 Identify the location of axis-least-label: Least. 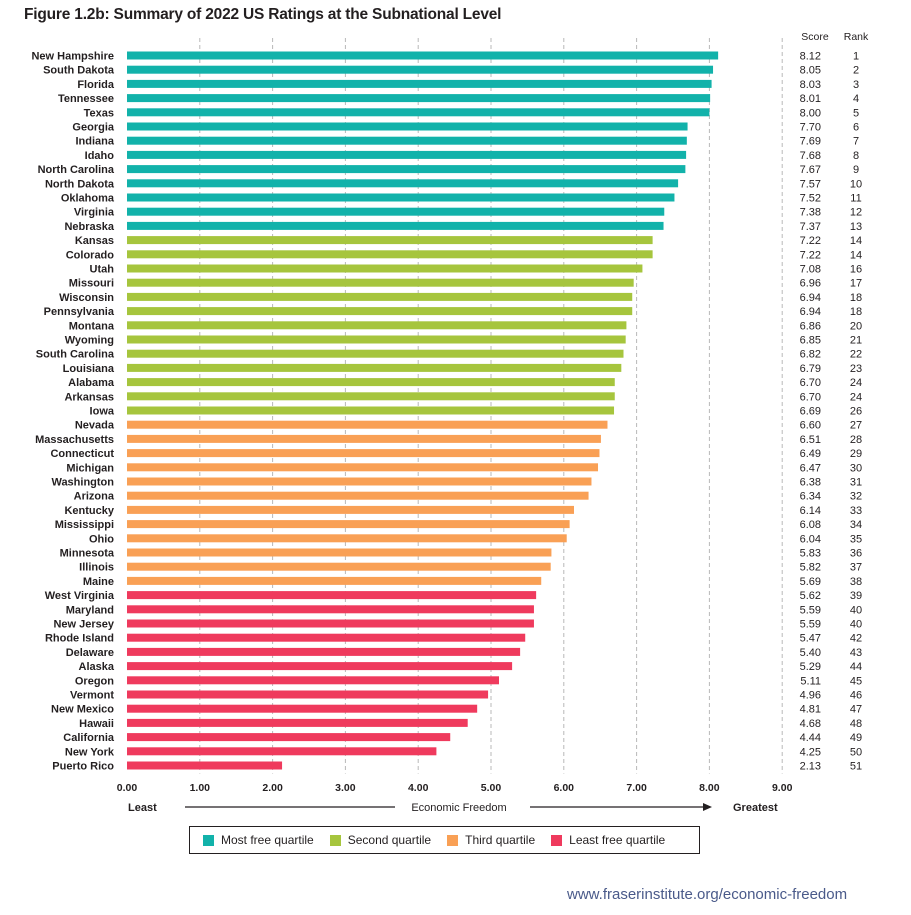
(142, 808).